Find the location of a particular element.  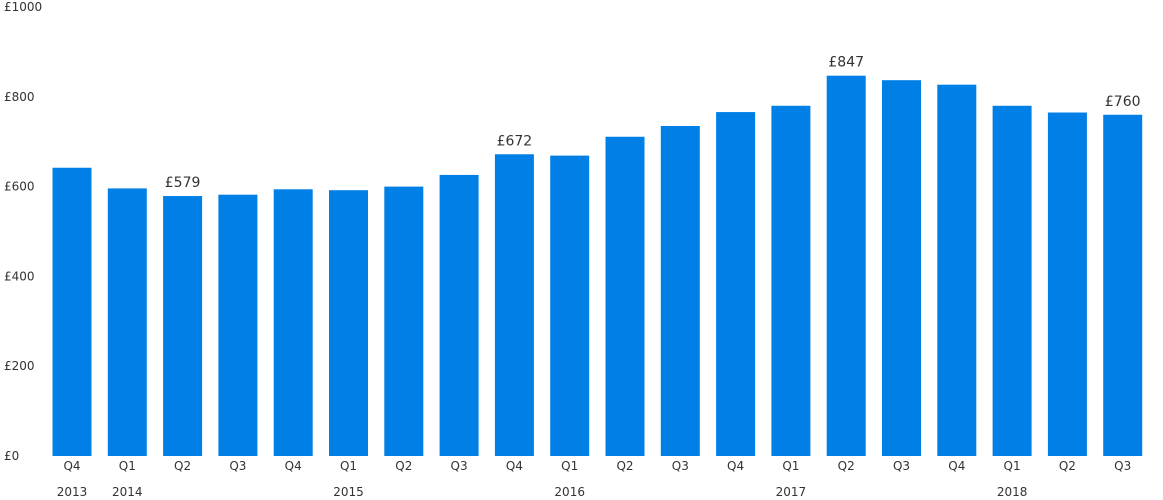

y-tick-label: £200 is located at coordinates (19, 366).